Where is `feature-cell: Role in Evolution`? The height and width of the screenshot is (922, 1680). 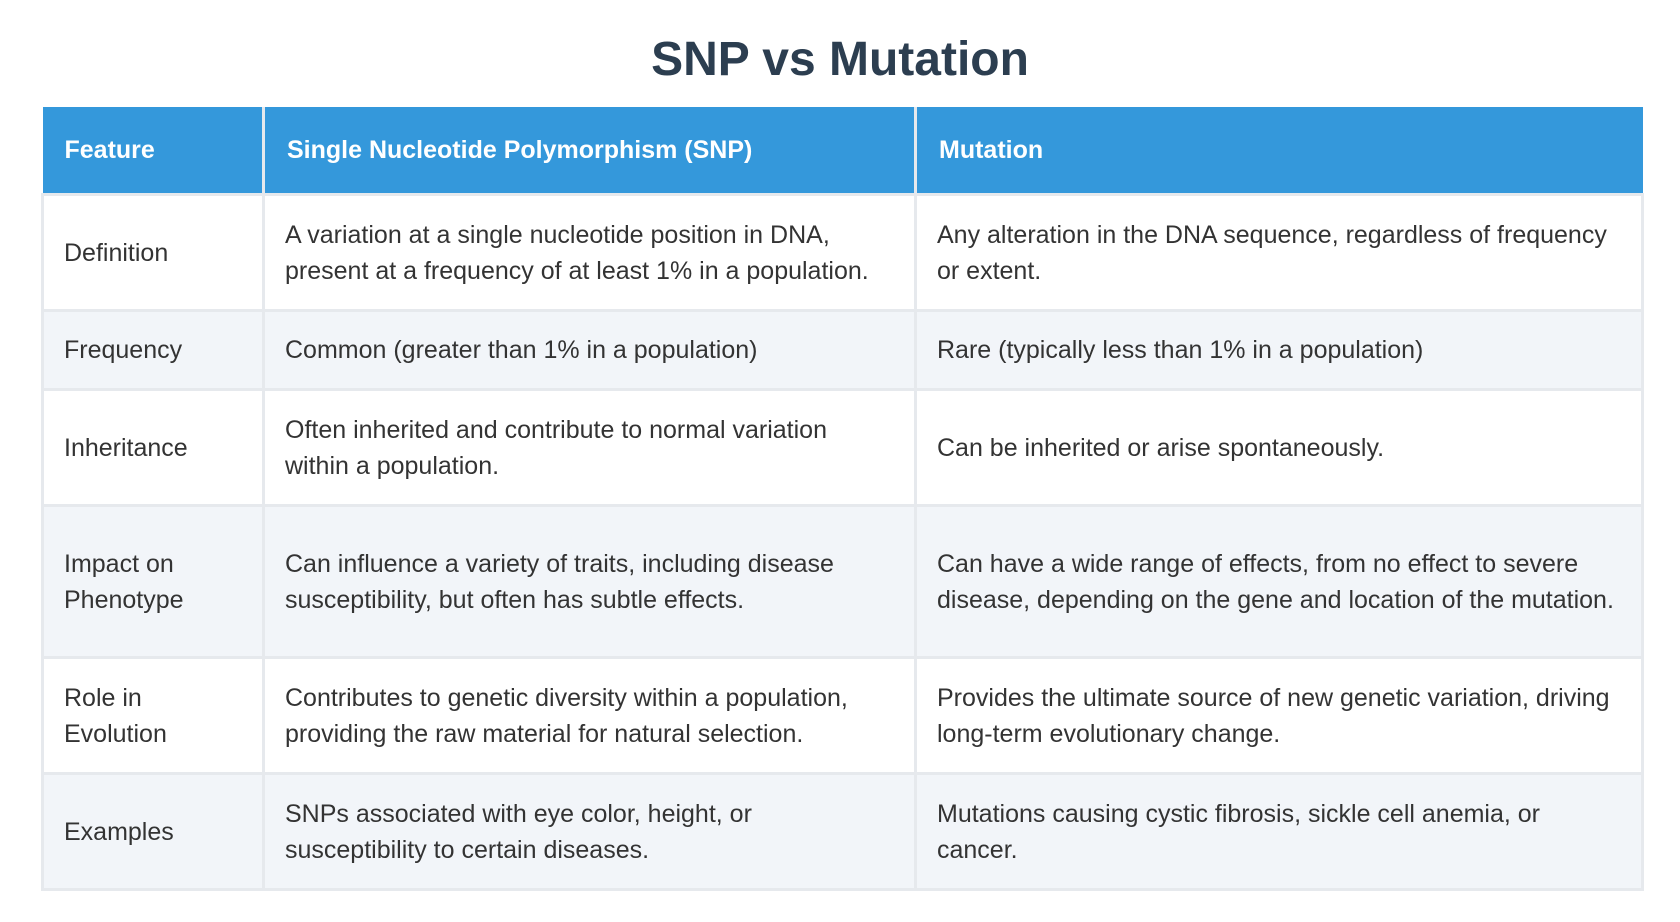 feature-cell: Role in Evolution is located at coordinates (153, 715).